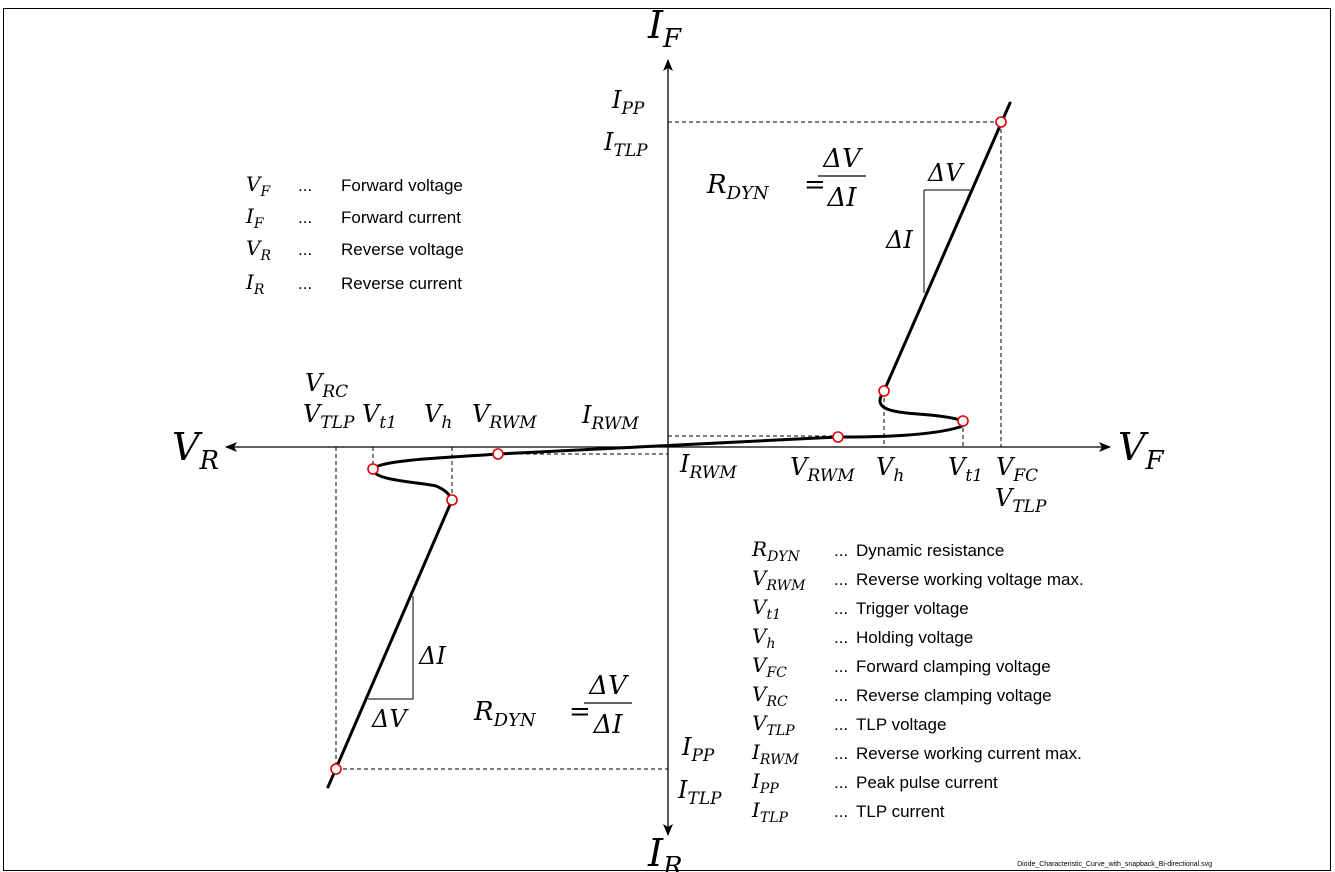 The width and height of the screenshot is (1335, 872). Describe the element at coordinates (770, 812) in the screenshot. I see `legend-br-symbol: ITLP` at that location.